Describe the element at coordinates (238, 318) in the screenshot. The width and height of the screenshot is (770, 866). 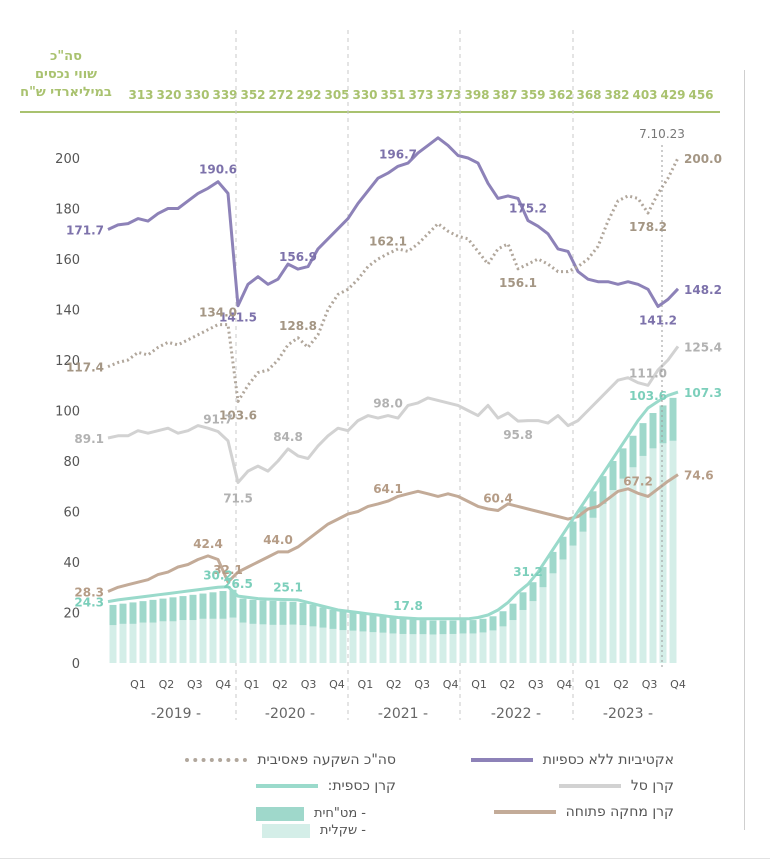
I see `series-active-data-label: 141.5` at that location.